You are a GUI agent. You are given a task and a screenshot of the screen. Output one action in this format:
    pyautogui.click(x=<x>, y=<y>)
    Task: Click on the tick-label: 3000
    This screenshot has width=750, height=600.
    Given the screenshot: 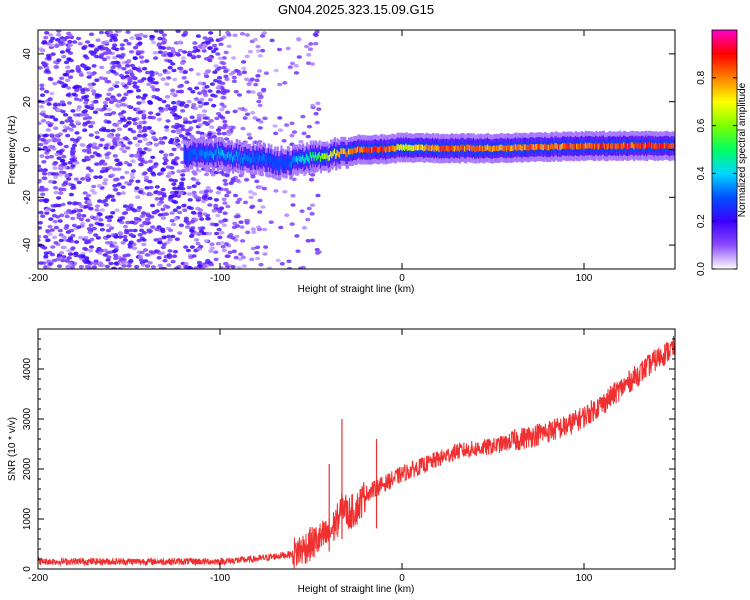 What is the action you would take?
    pyautogui.click(x=27, y=418)
    